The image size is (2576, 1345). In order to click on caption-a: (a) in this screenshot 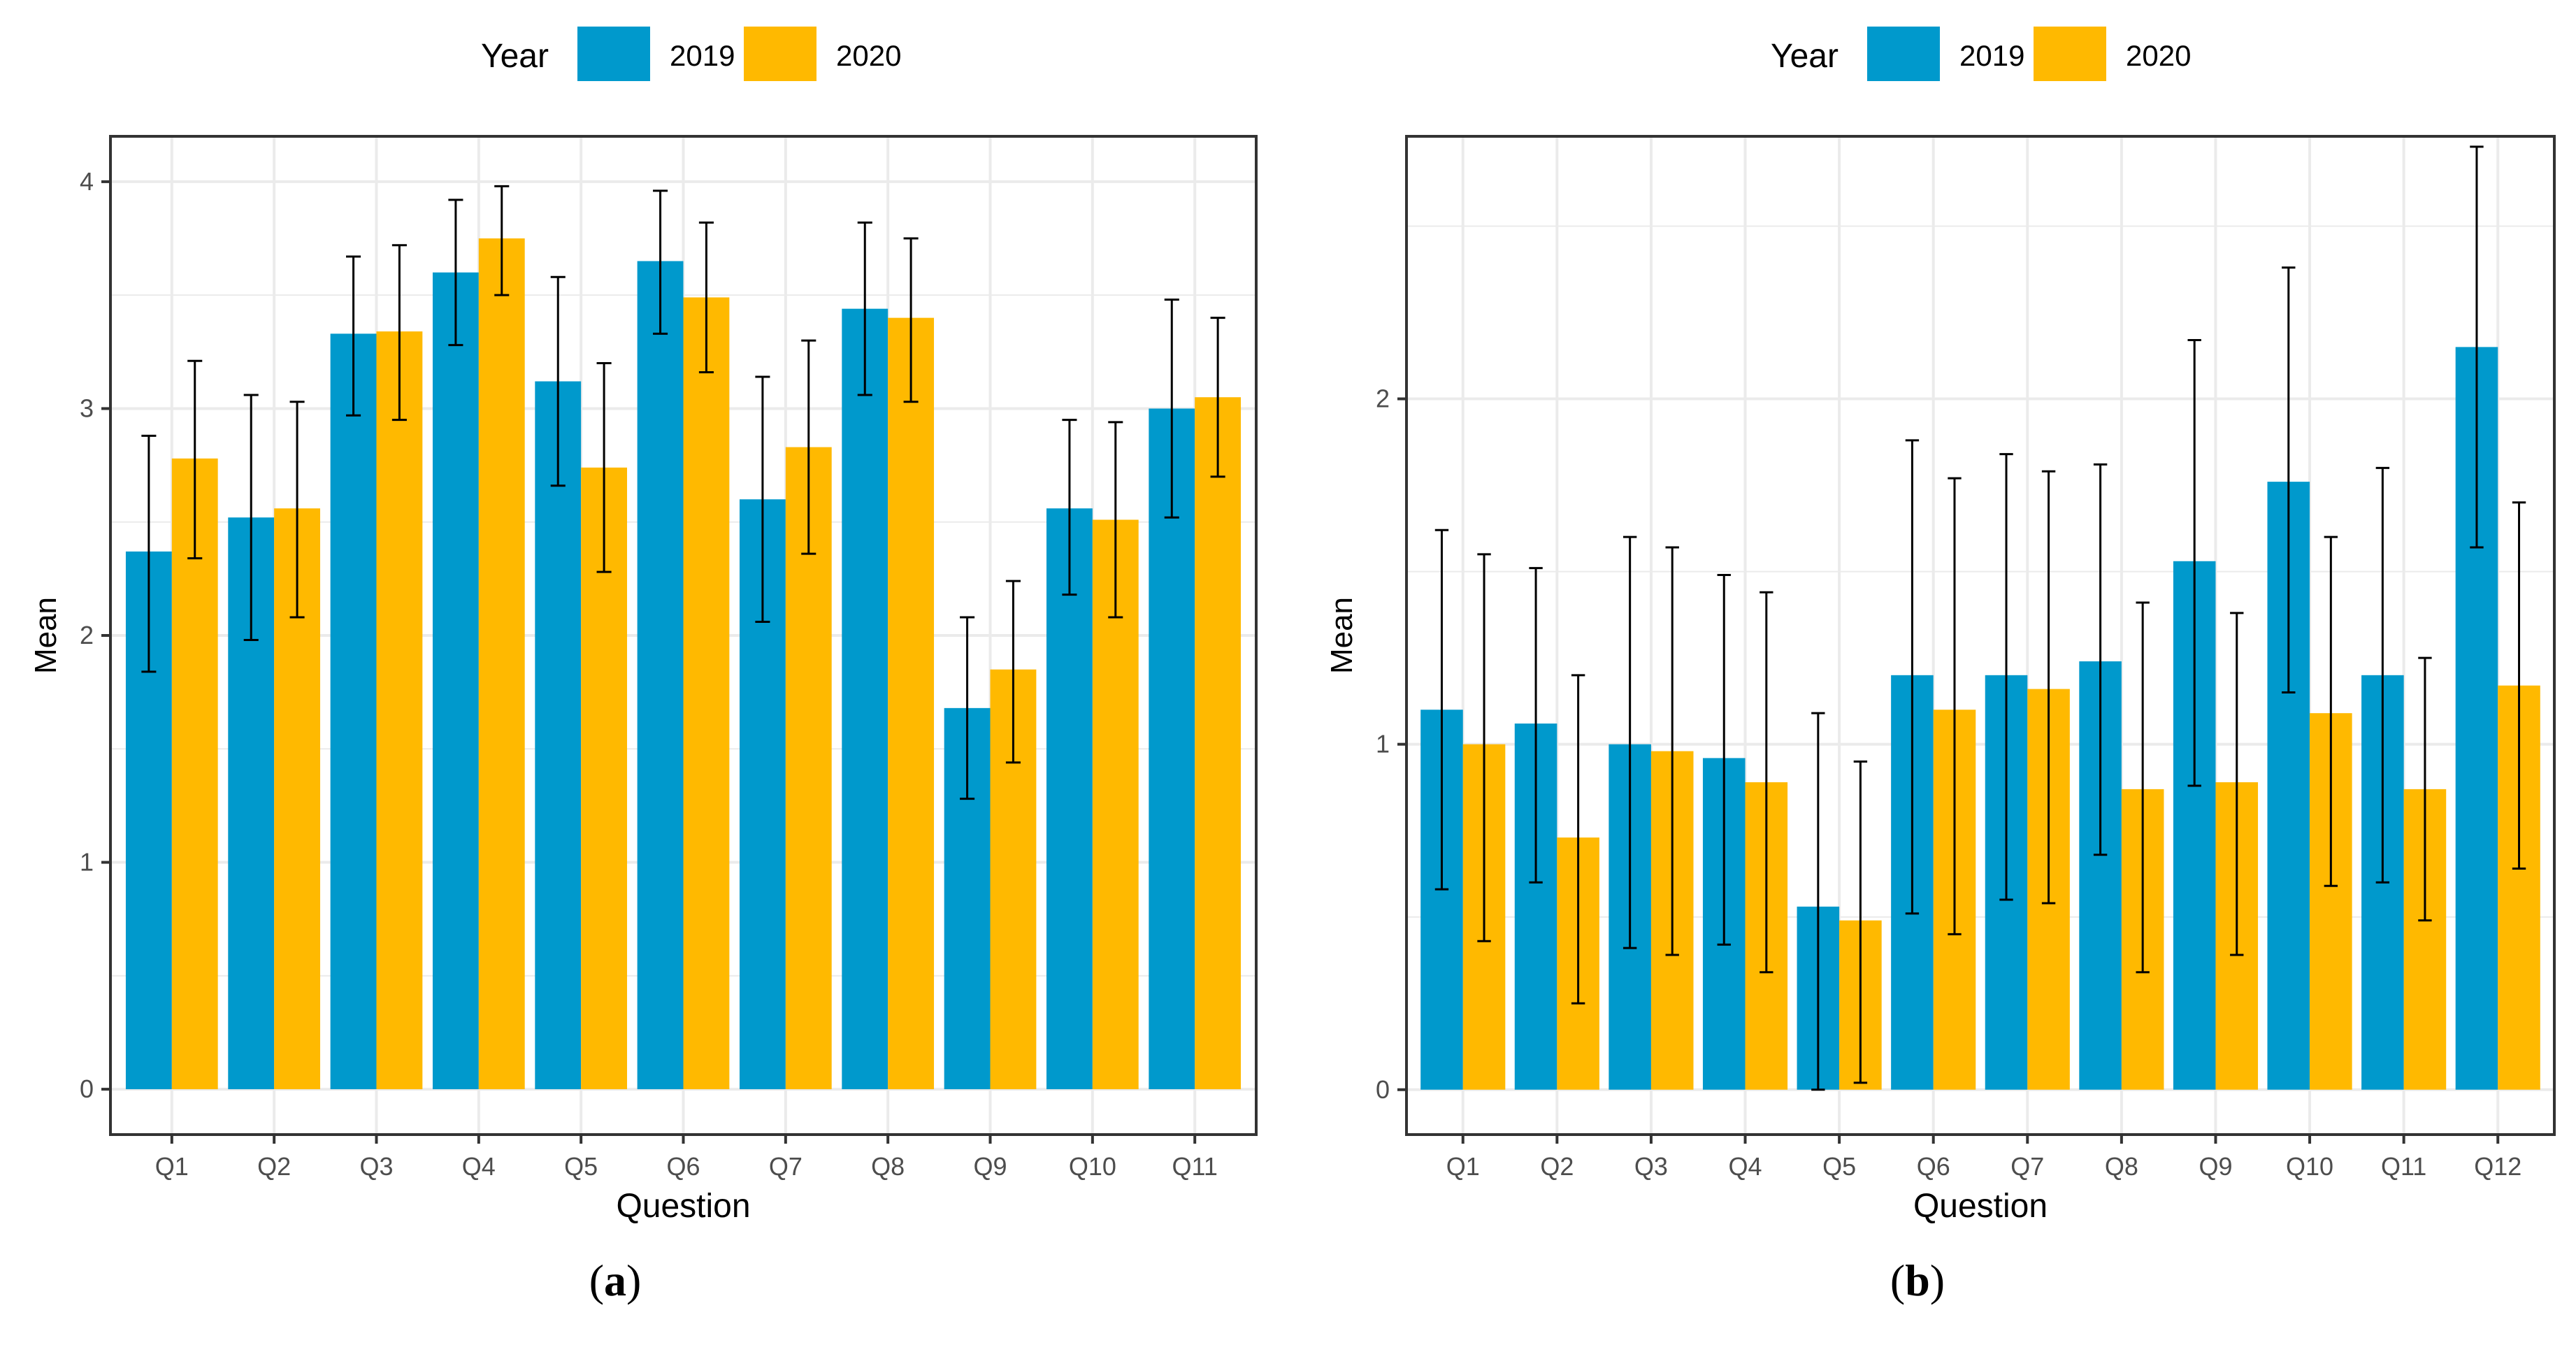, I will do `click(615, 1280)`.